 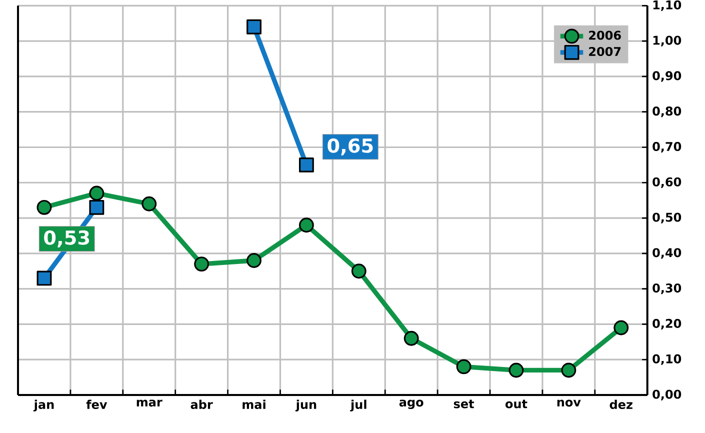 What do you see at coordinates (667, 218) in the screenshot?
I see `y-tick-label: 0,50` at bounding box center [667, 218].